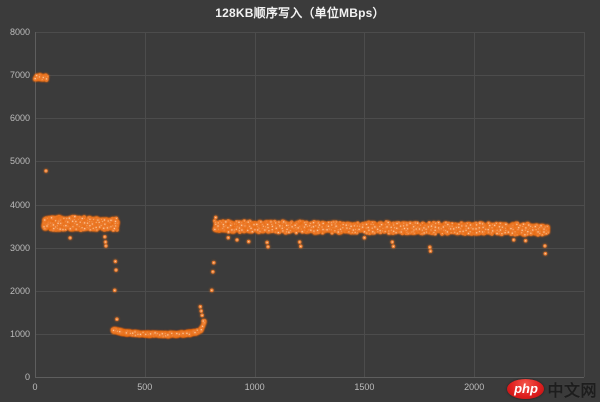  I want to click on y-axis-tick-label: 0, so click(27, 377).